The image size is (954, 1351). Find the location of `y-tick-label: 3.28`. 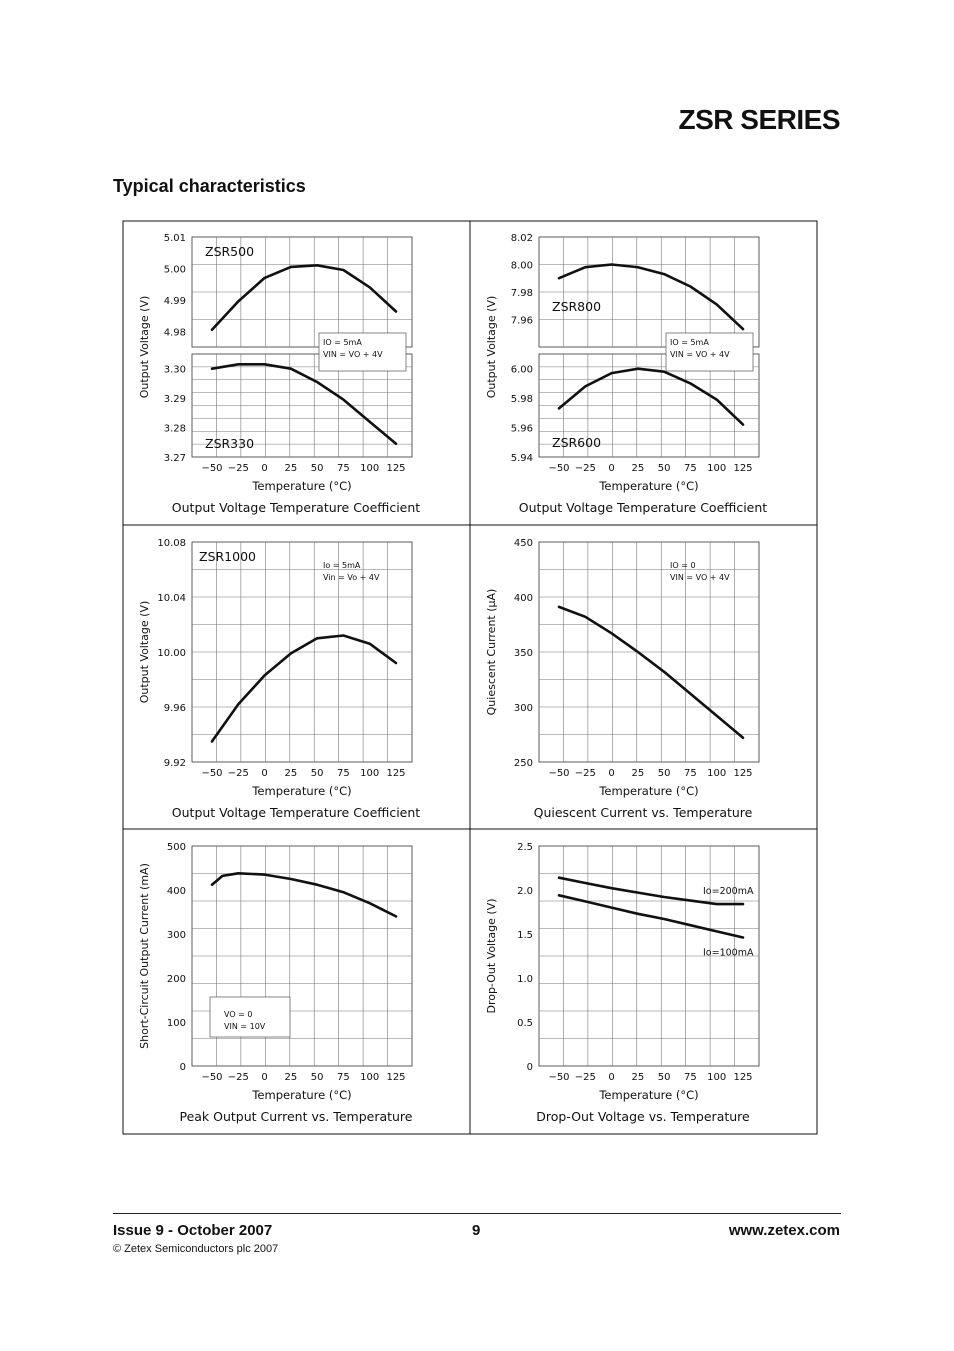

y-tick-label: 3.28 is located at coordinates (175, 429).